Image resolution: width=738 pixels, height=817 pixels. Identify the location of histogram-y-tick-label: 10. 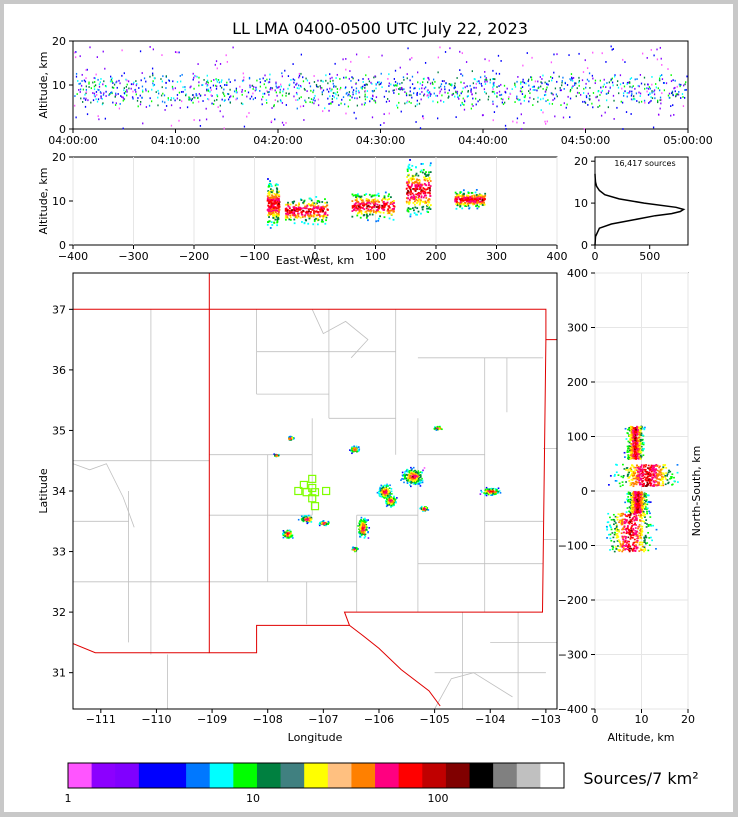
(581, 203).